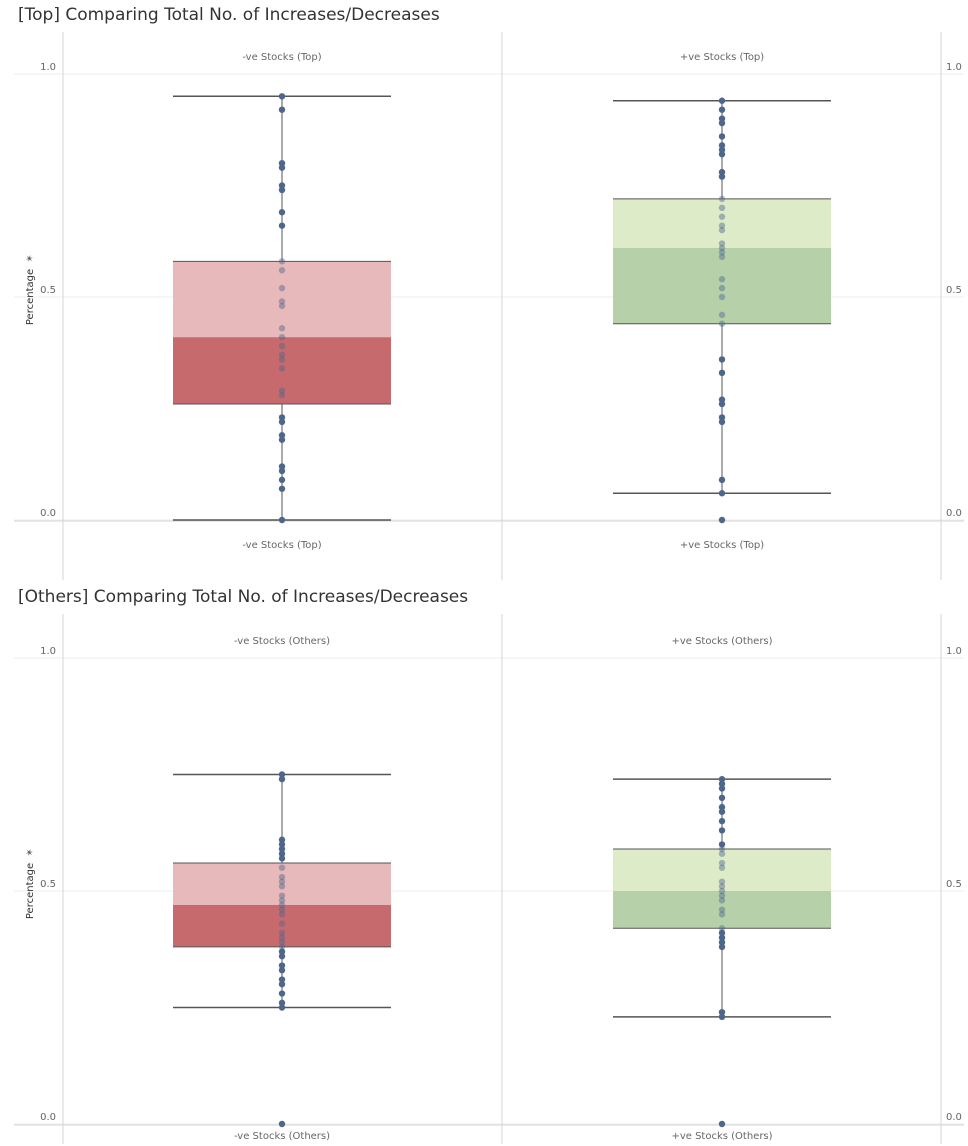 The height and width of the screenshot is (1146, 968). Describe the element at coordinates (282, 1136) in the screenshot. I see `column-footer: -ve Stocks (Others)` at that location.